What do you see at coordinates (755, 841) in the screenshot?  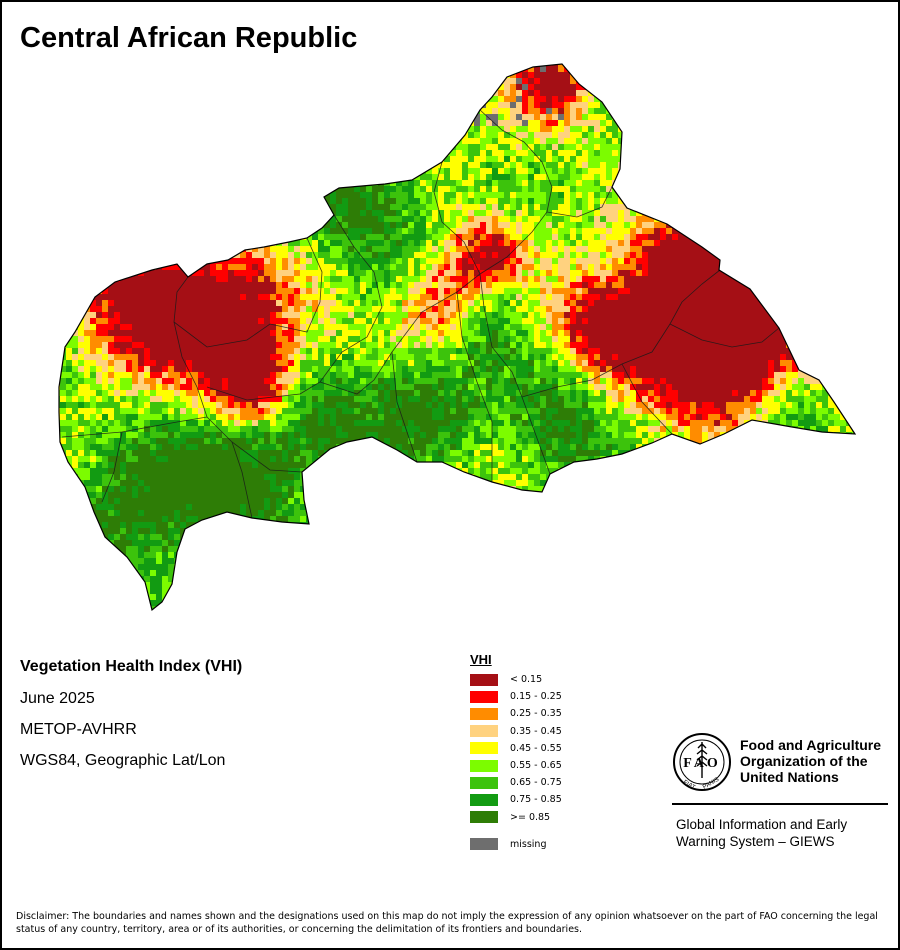 I see `giews-line-2: Warning System – GIEWS` at bounding box center [755, 841].